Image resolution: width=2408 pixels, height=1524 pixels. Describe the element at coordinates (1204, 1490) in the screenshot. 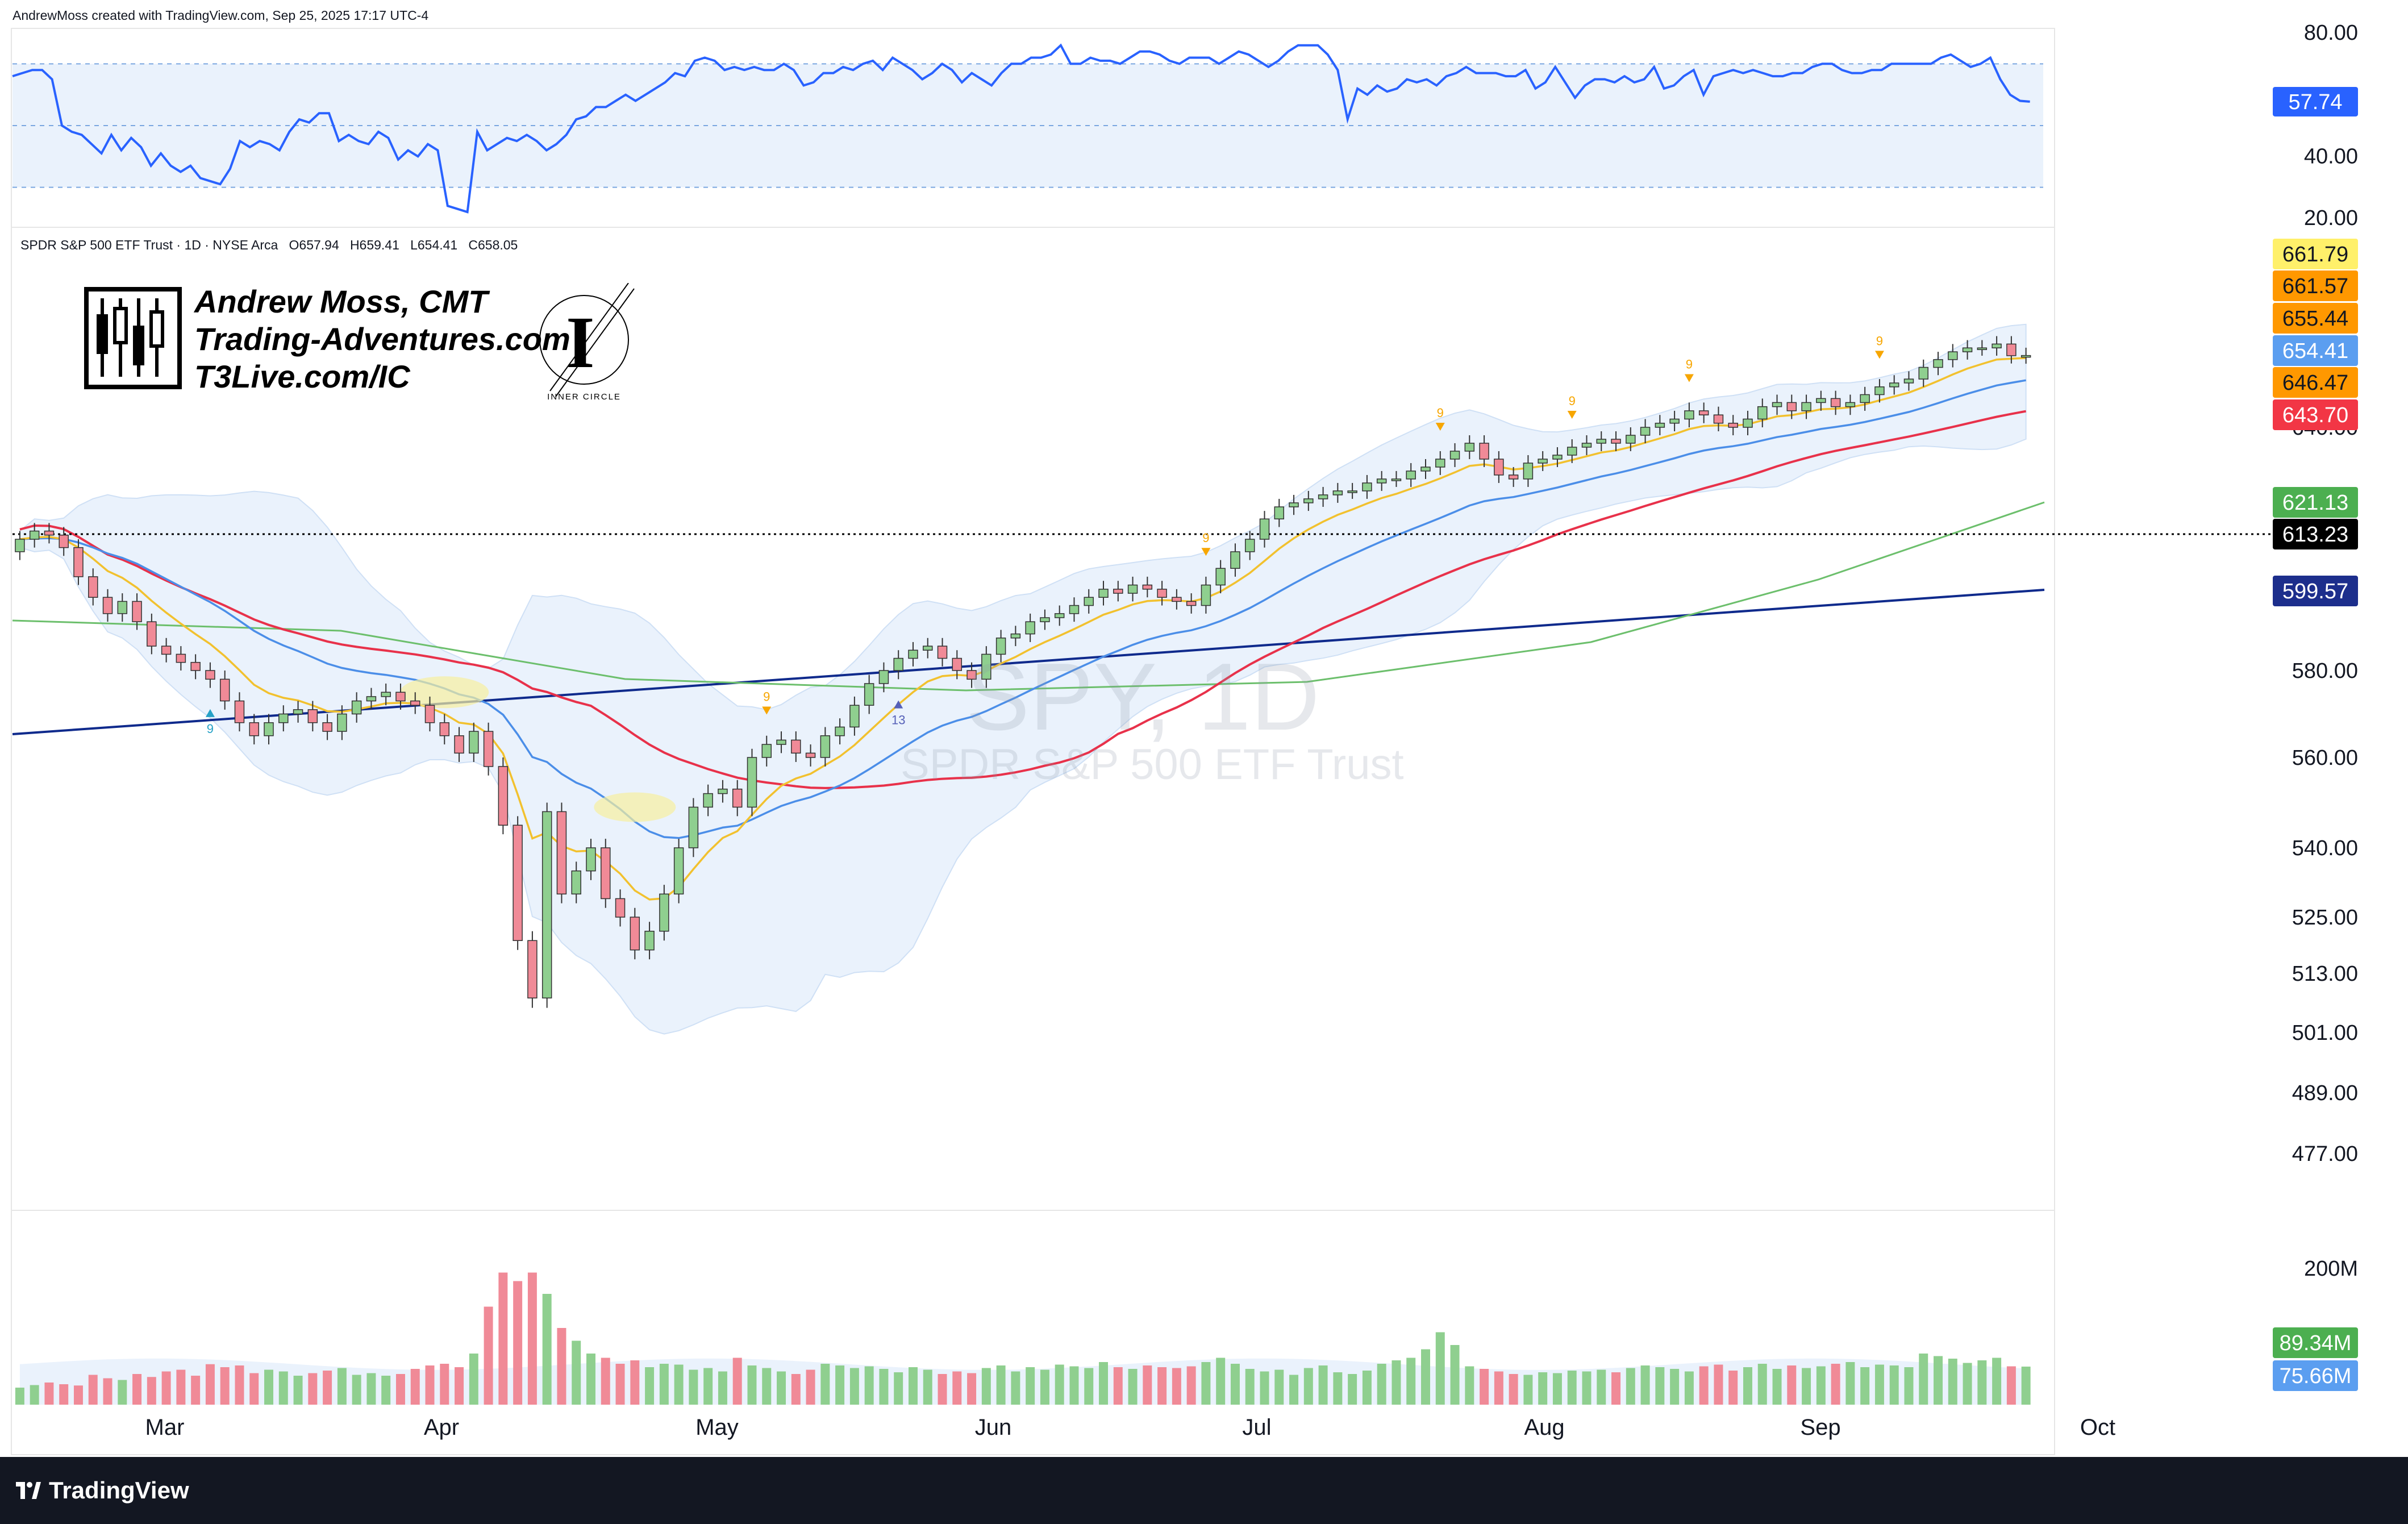

I see `footer-bar: TradingView` at that location.